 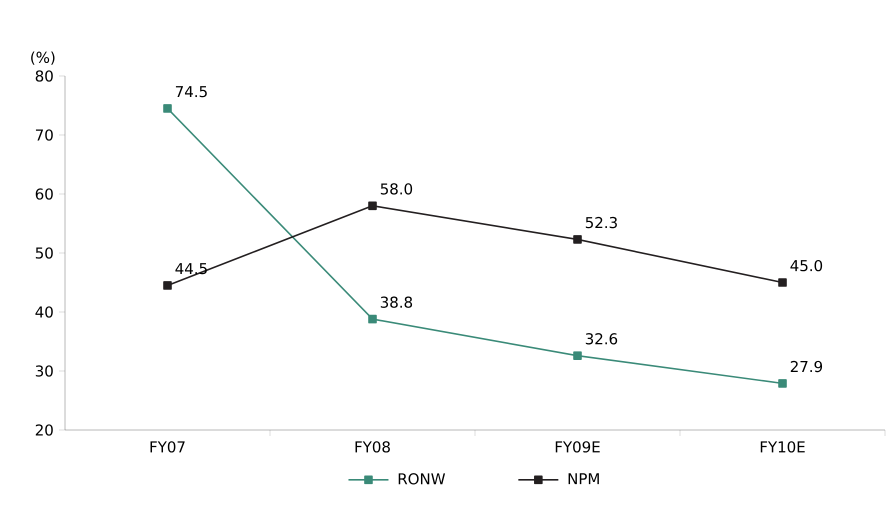 What do you see at coordinates (578, 447) in the screenshot?
I see `x-tick-label: FY09E` at bounding box center [578, 447].